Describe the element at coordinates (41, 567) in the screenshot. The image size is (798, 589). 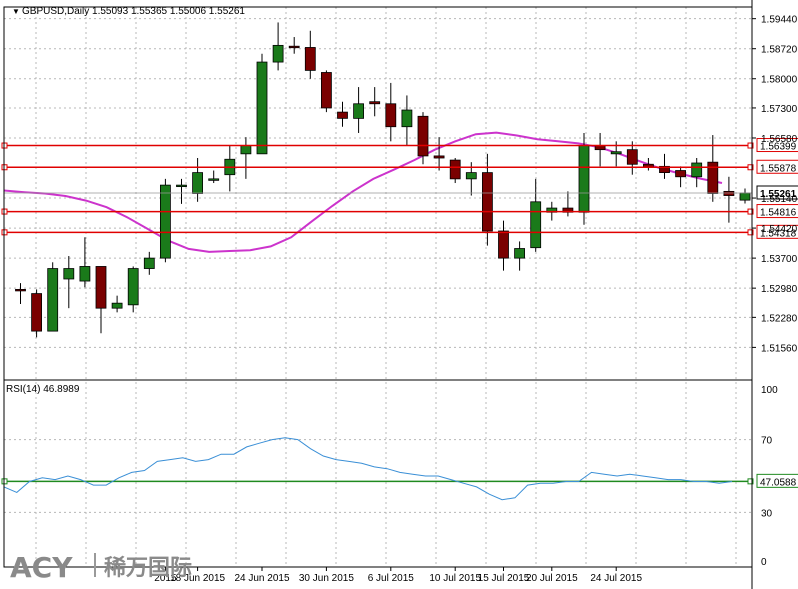
I see `watermark-brand: ACY` at that location.